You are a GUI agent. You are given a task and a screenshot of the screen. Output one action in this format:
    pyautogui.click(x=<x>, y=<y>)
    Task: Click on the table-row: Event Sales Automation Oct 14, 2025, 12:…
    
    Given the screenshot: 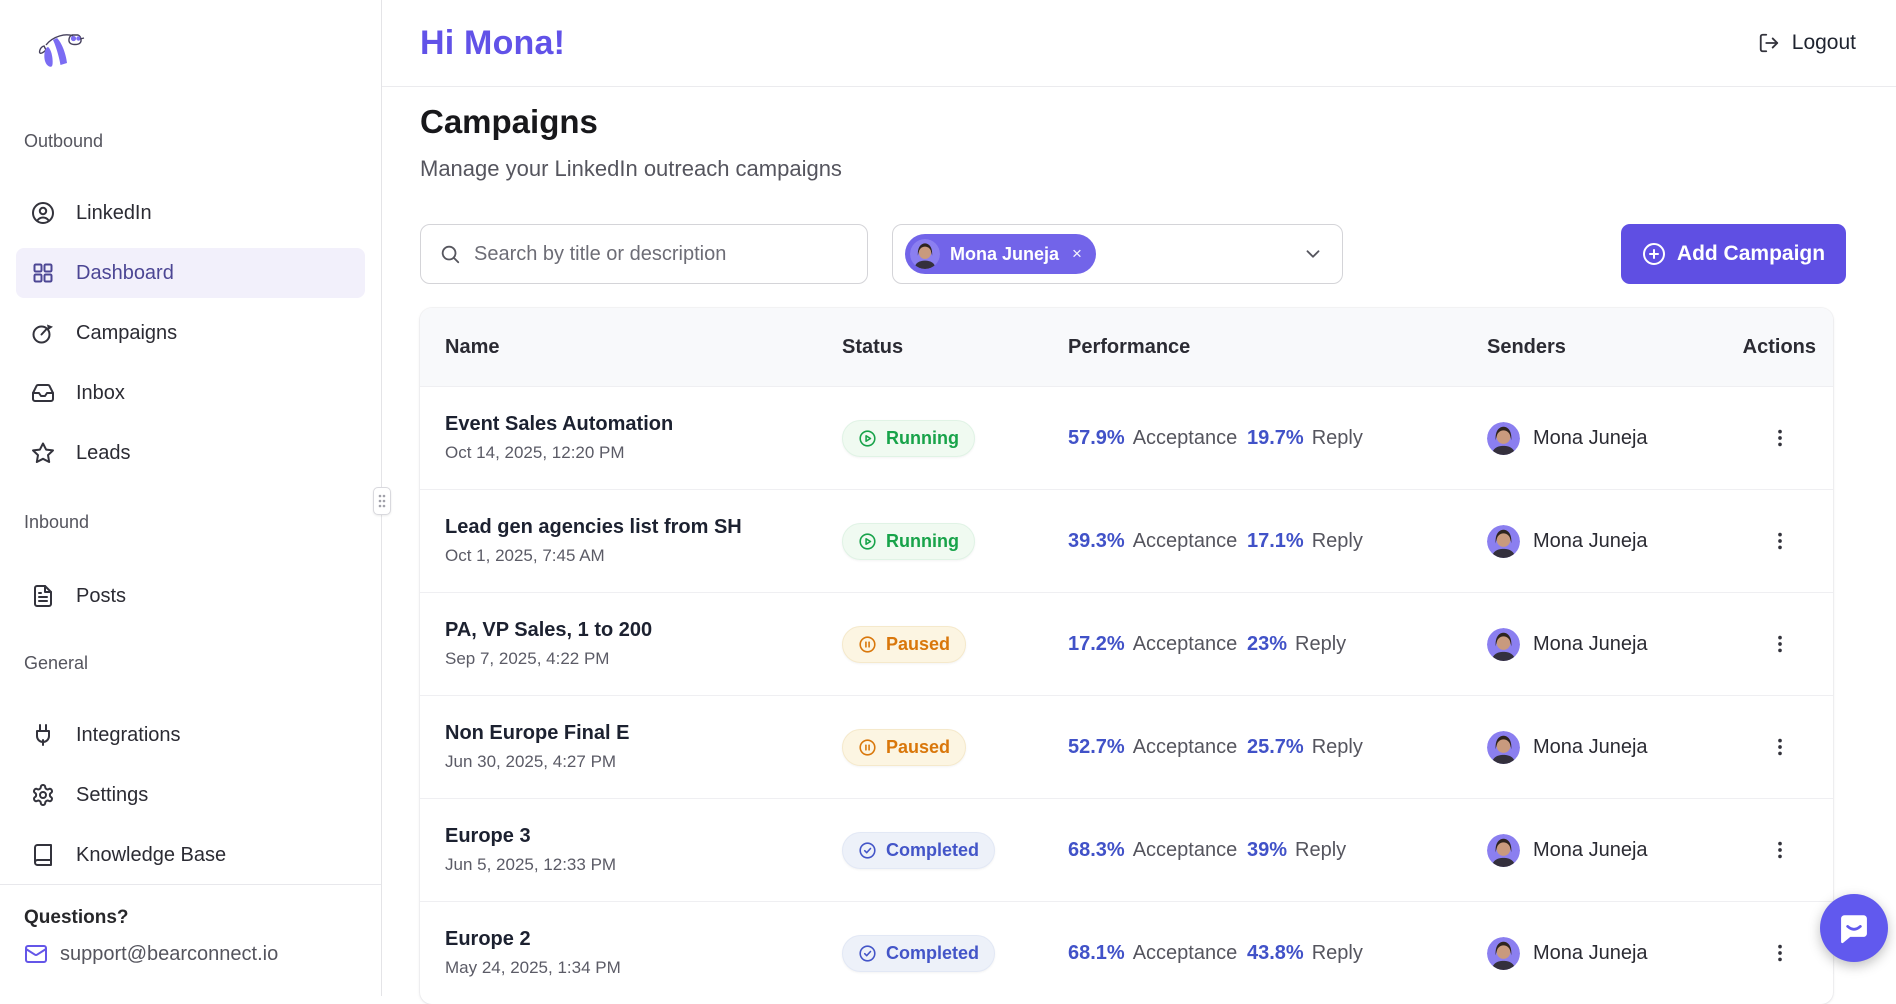 What is the action you would take?
    pyautogui.click(x=1126, y=437)
    